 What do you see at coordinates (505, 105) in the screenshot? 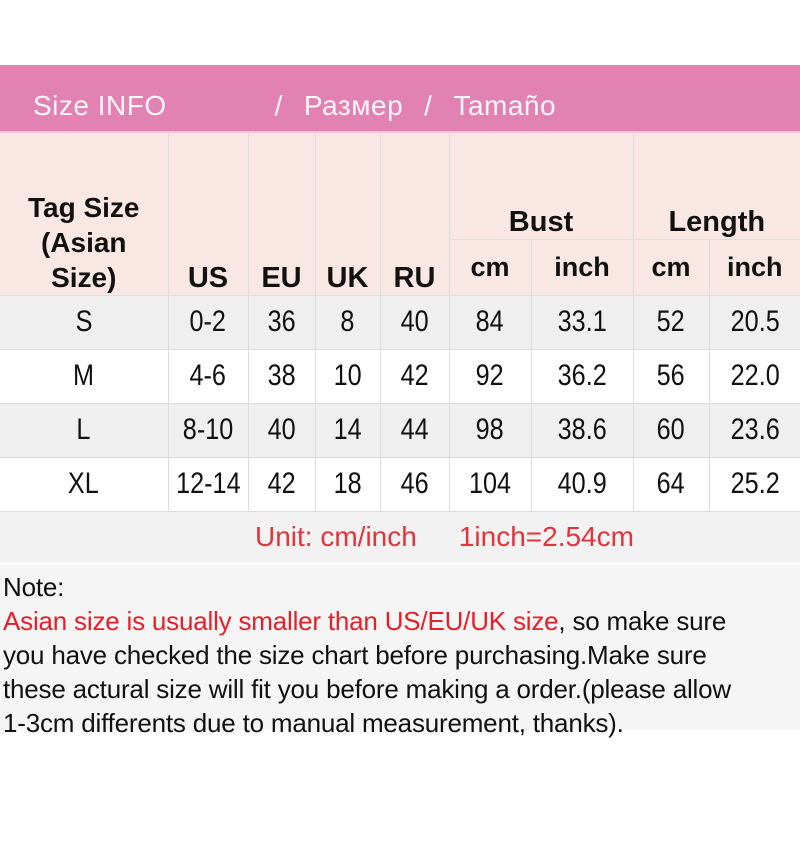
I see `banner-title-es: Tamaño` at bounding box center [505, 105].